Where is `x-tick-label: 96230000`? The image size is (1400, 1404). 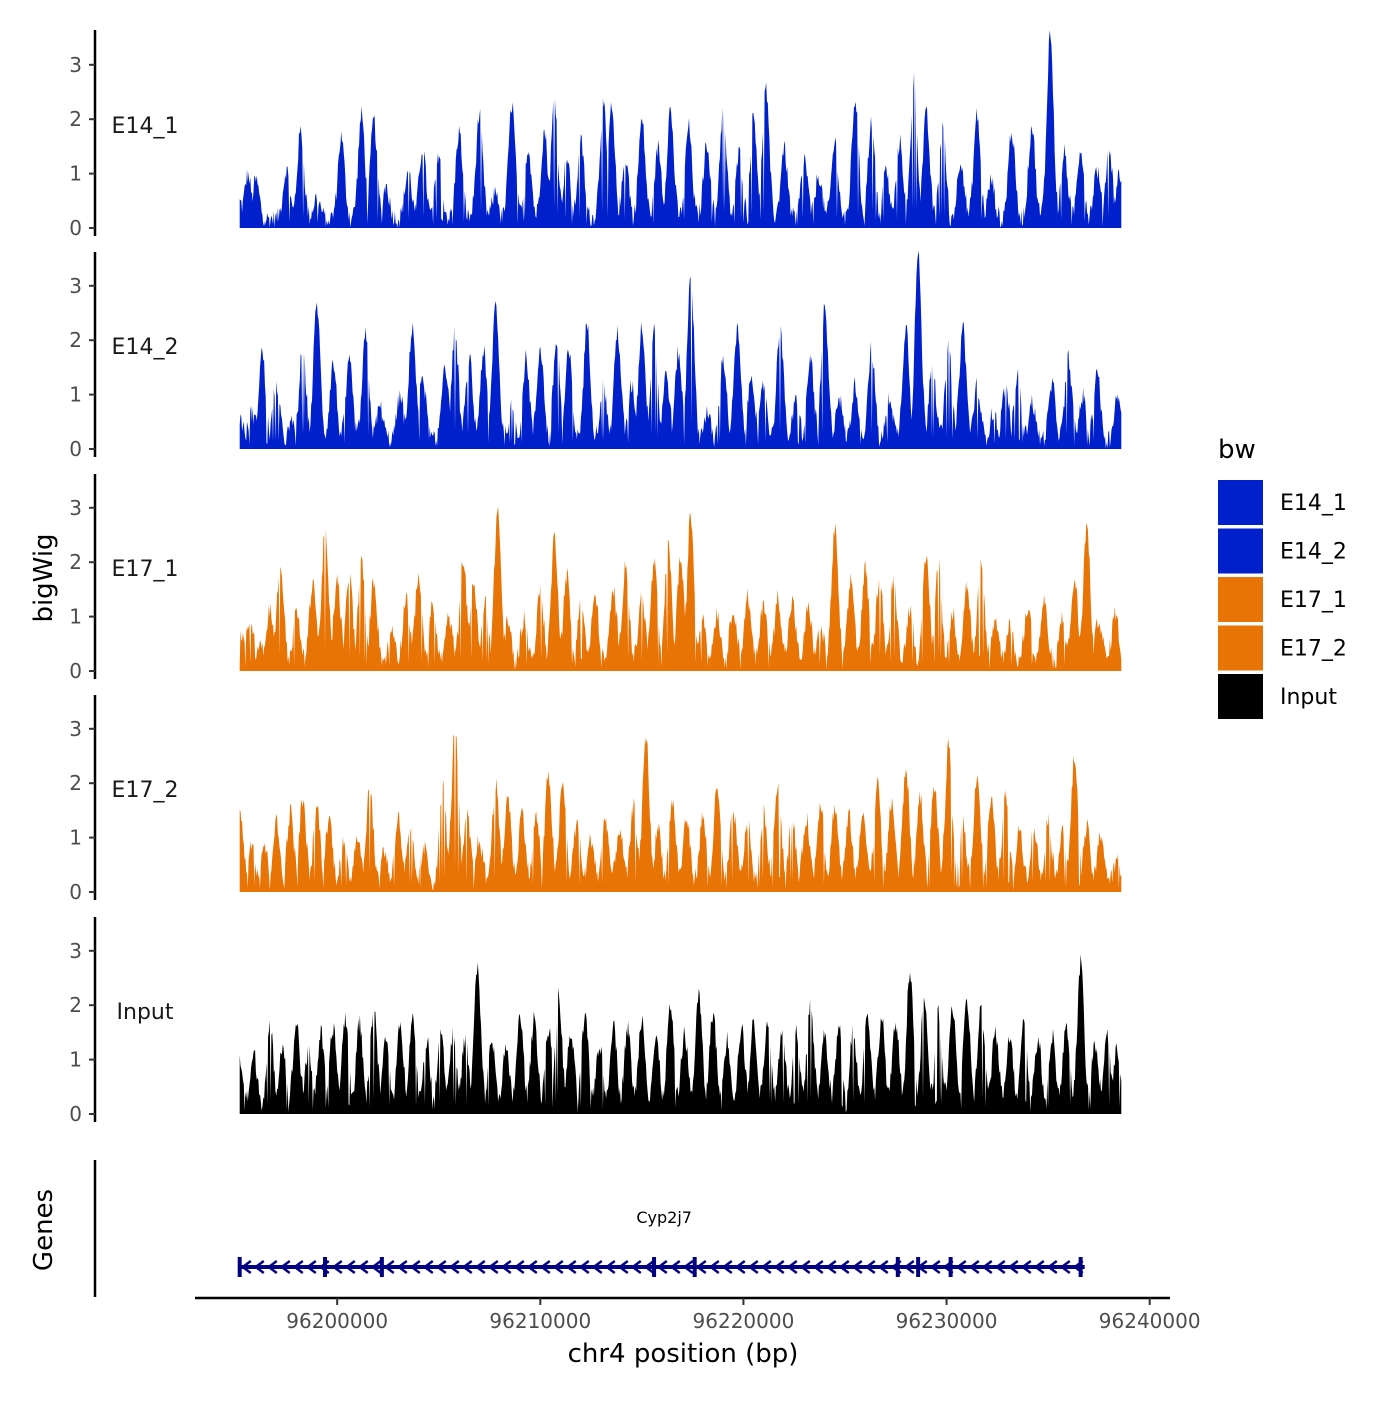
x-tick-label: 96230000 is located at coordinates (947, 1321).